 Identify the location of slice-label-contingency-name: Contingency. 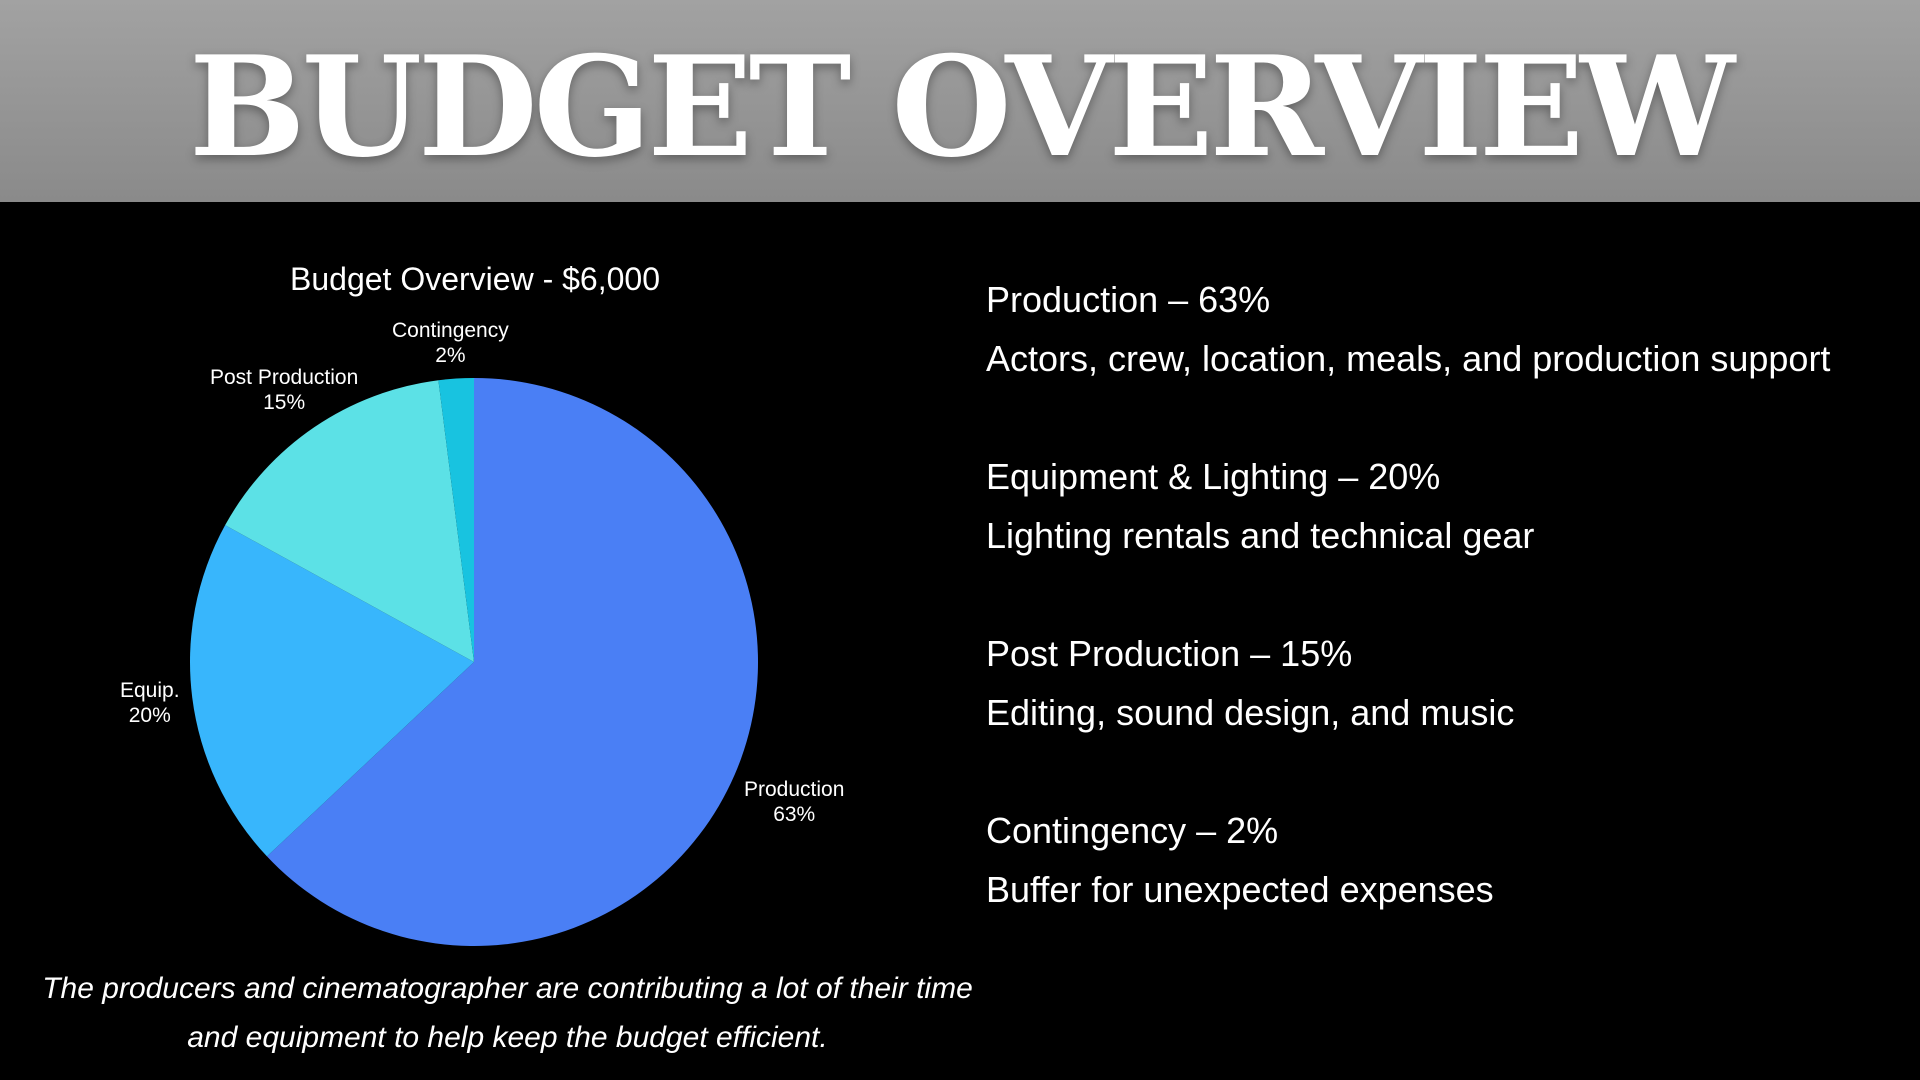
(450, 330).